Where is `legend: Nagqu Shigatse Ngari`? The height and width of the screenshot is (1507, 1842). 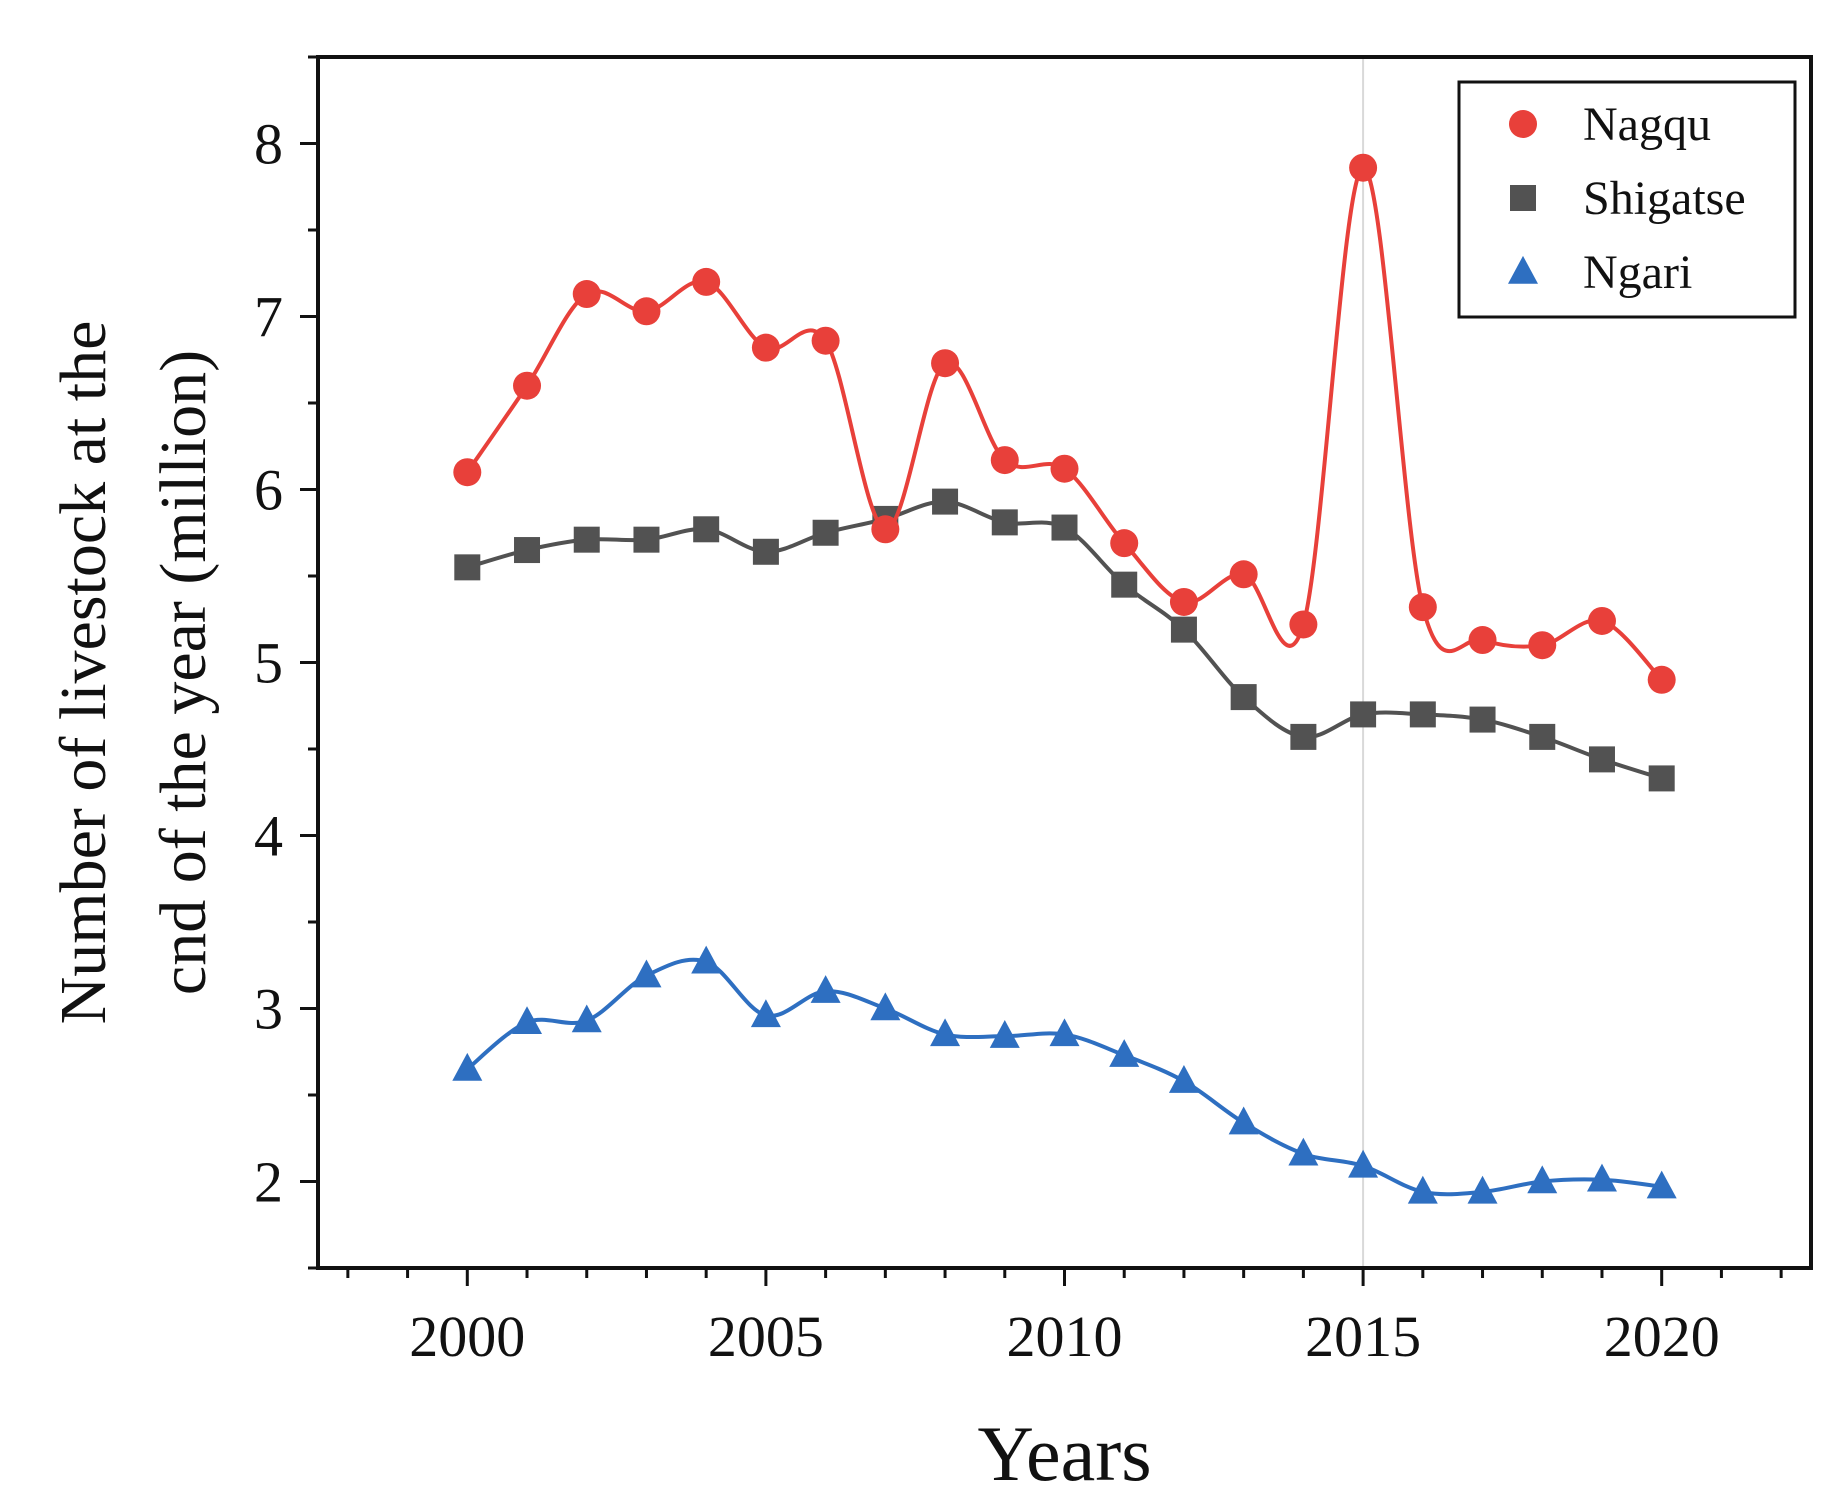 legend: Nagqu Shigatse Ngari is located at coordinates (1627, 199).